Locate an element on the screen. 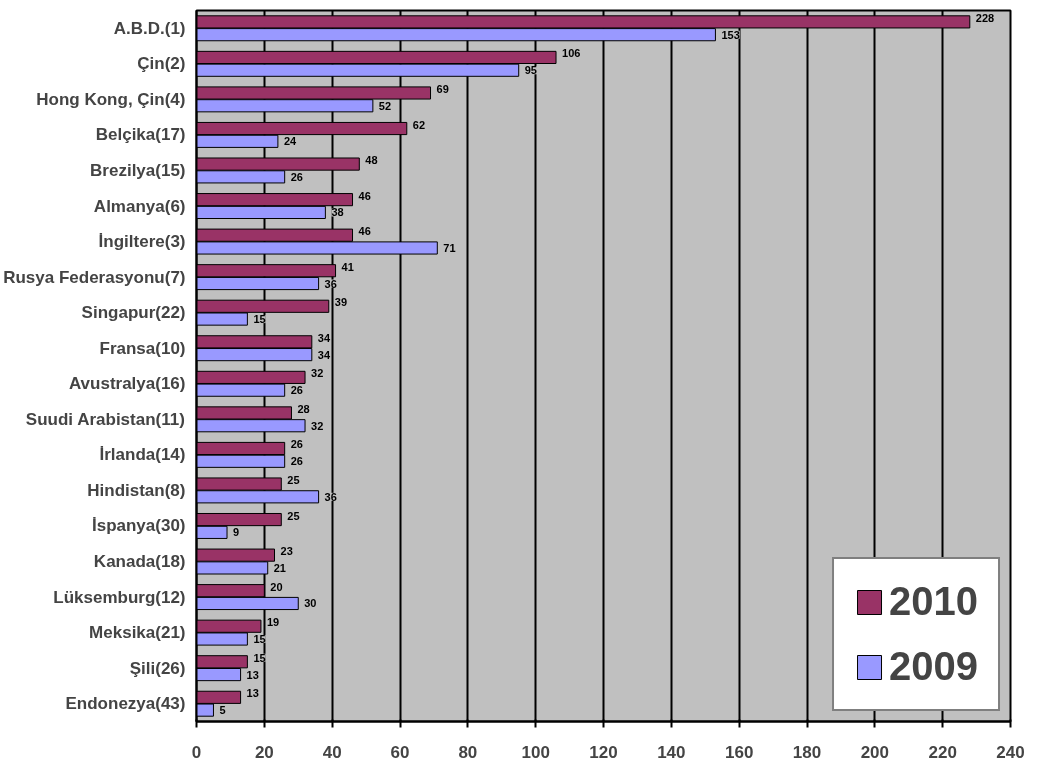  data-label: 20 is located at coordinates (276, 586).